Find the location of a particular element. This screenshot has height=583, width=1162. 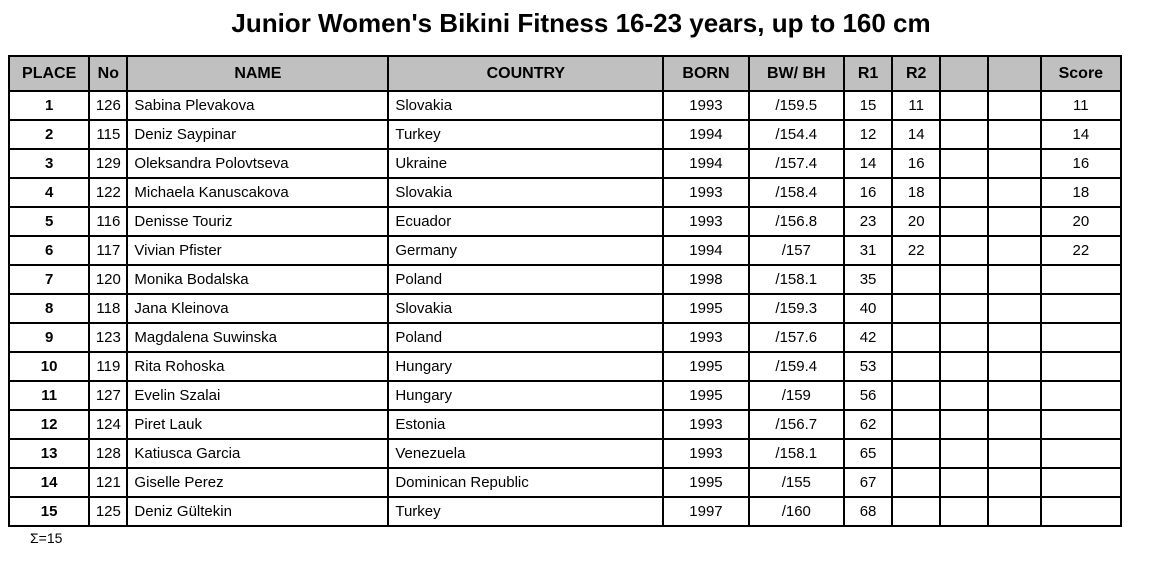

cell-bwbh: /160 is located at coordinates (796, 511).